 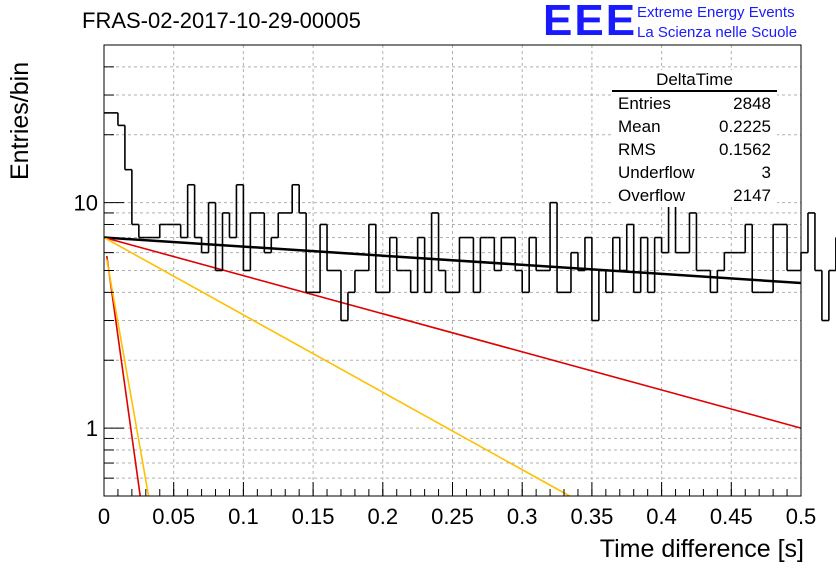 What do you see at coordinates (694, 149) in the screenshot?
I see `stats-row-rms: RMS 0.1562` at bounding box center [694, 149].